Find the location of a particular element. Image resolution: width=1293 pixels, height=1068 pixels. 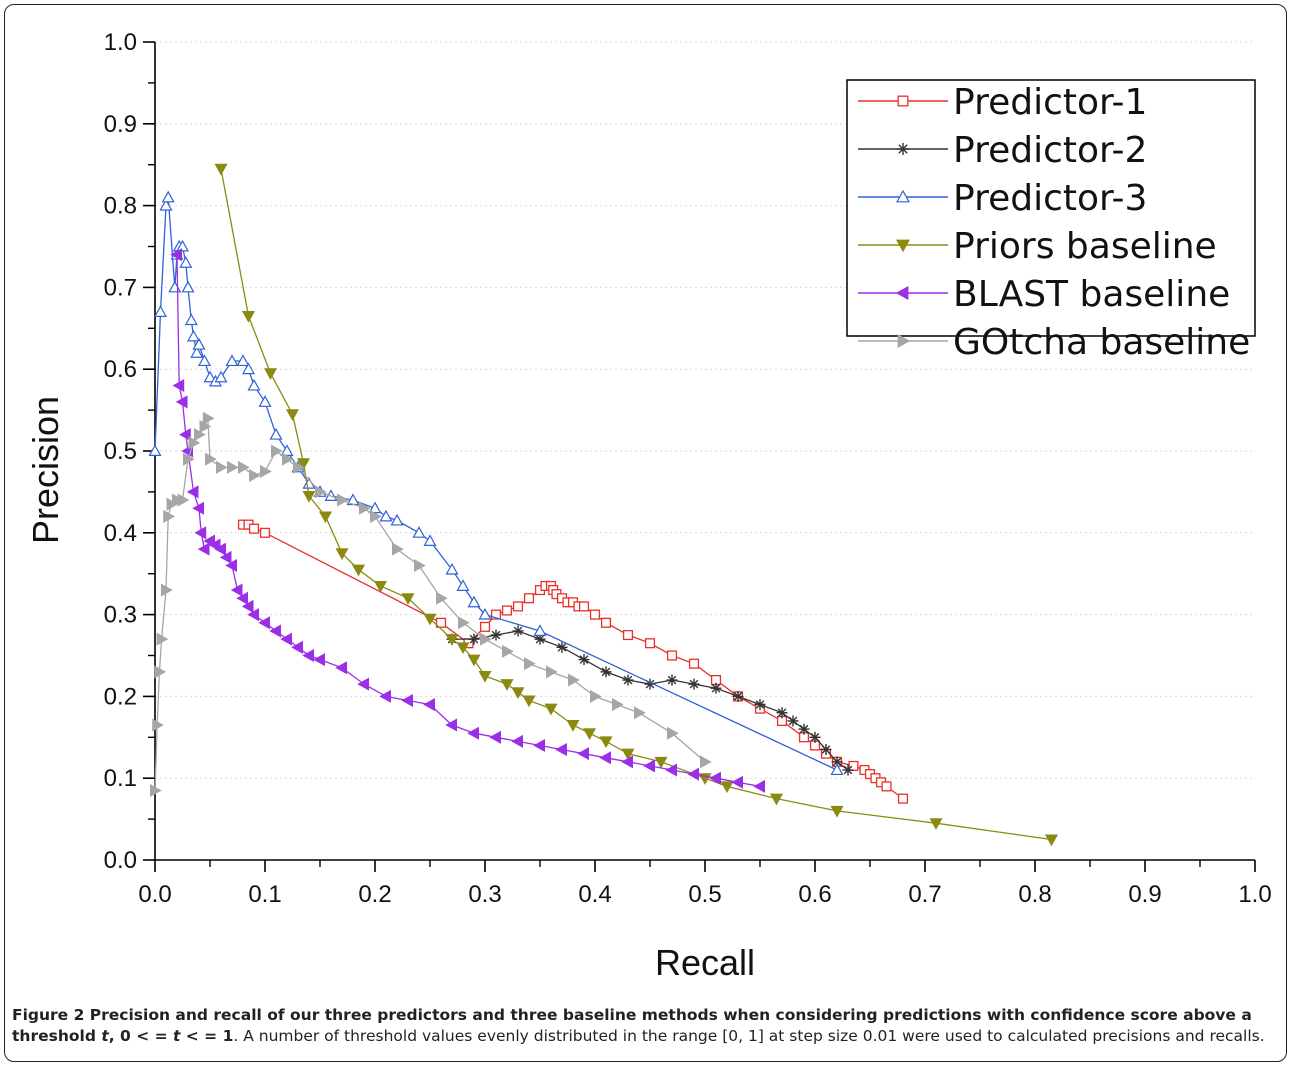

caption-threshold-symbol-2: t is located at coordinates (176, 1036).